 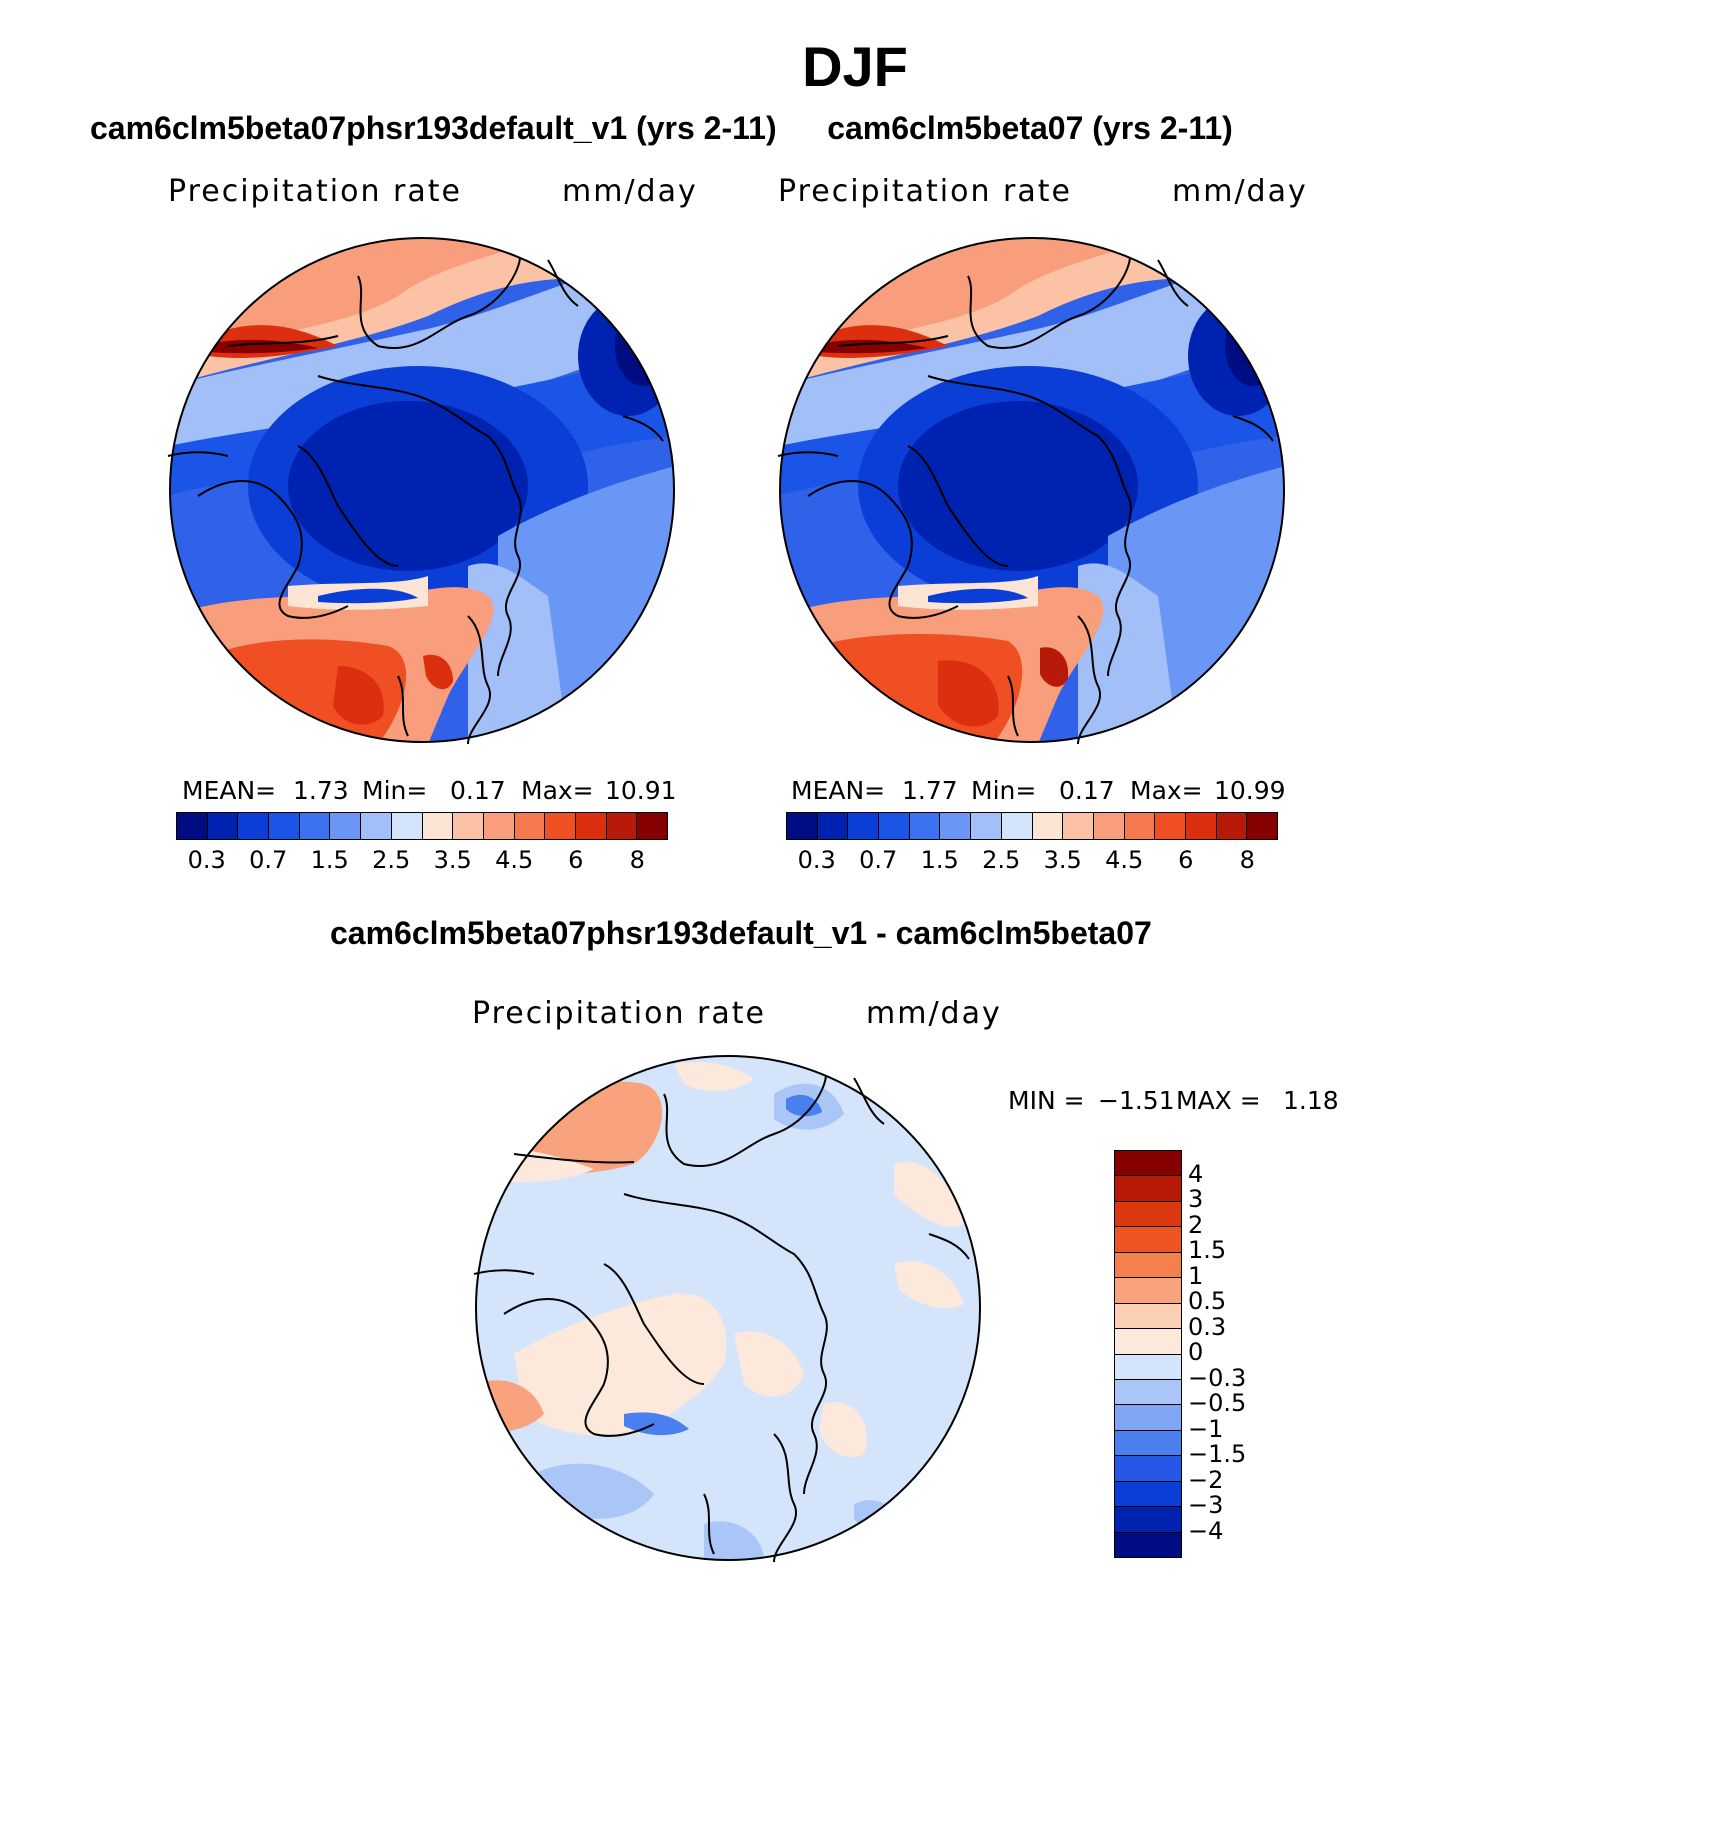 What do you see at coordinates (478, 790) in the screenshot?
I see `panel-1-min-value: 0.17` at bounding box center [478, 790].